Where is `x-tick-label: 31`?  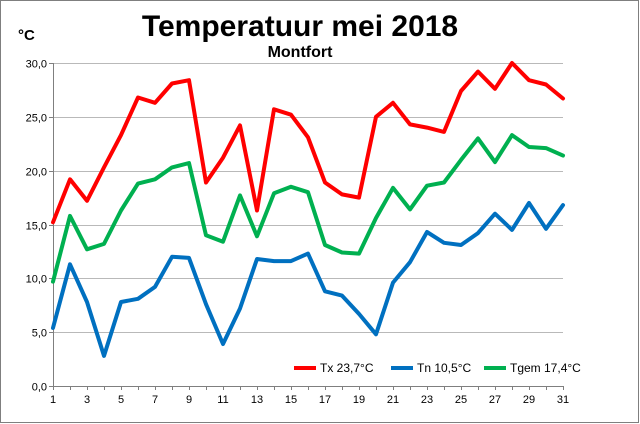
x-tick-label: 31 is located at coordinates (563, 400).